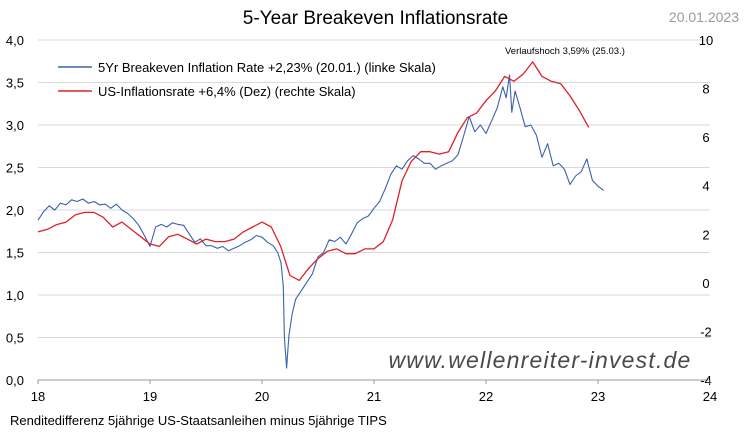 Image resolution: width=751 pixels, height=435 pixels. What do you see at coordinates (598, 396) in the screenshot?
I see `x-tick-label: 23` at bounding box center [598, 396].